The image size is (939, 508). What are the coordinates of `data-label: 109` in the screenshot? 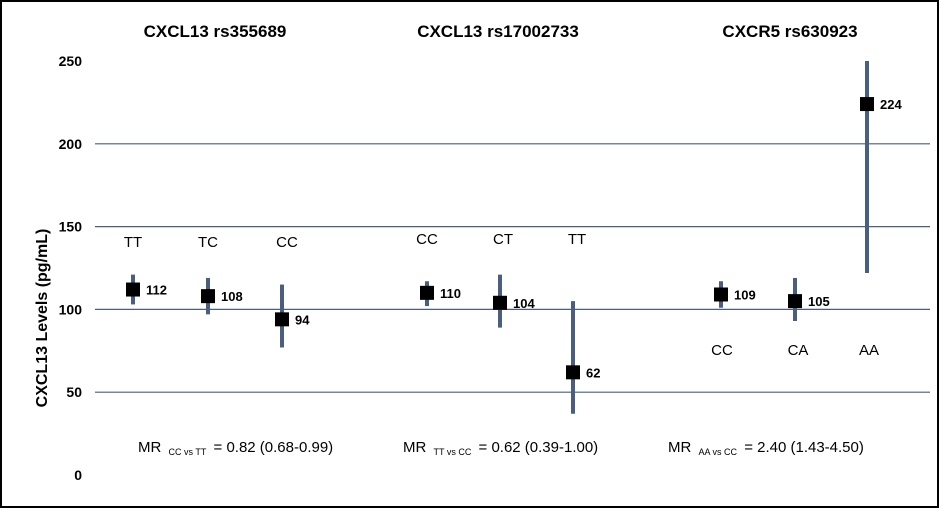 It's located at (745, 294).